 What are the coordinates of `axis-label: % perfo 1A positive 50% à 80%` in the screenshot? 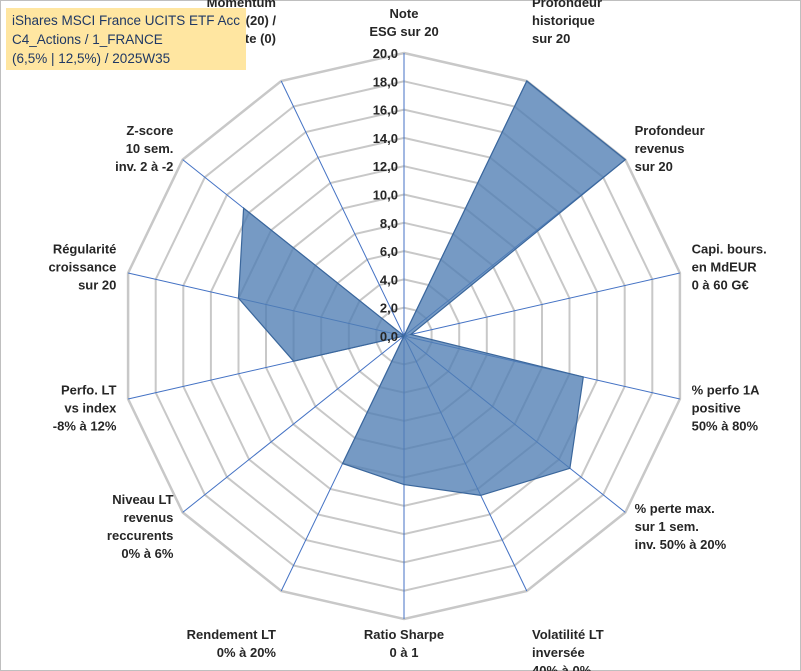 It's located at (726, 408).